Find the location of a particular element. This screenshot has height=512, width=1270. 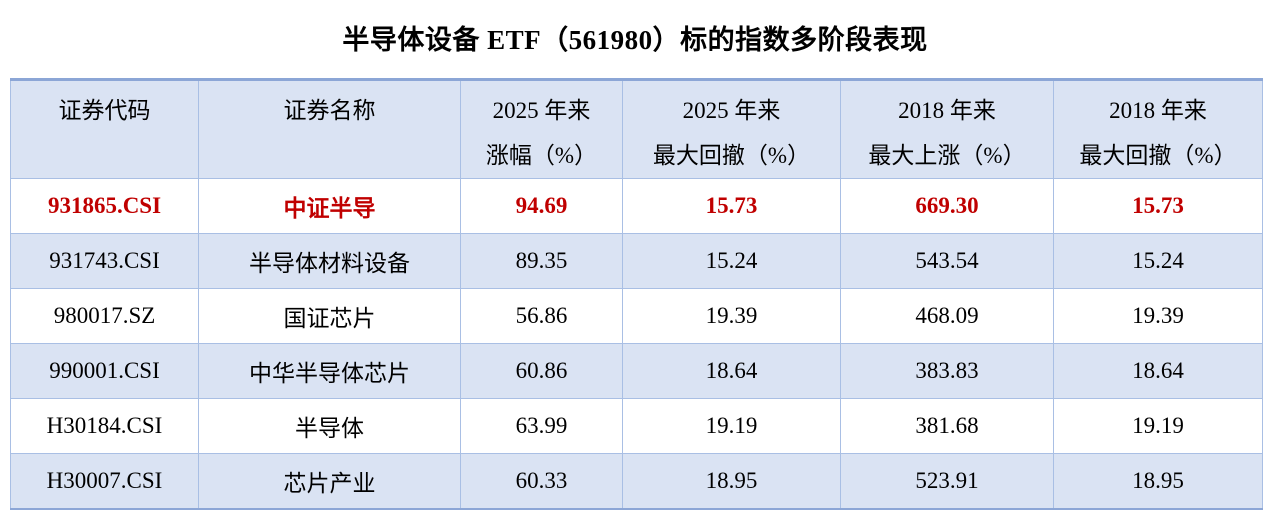

cell-code: 931865.CSI is located at coordinates (104, 206).